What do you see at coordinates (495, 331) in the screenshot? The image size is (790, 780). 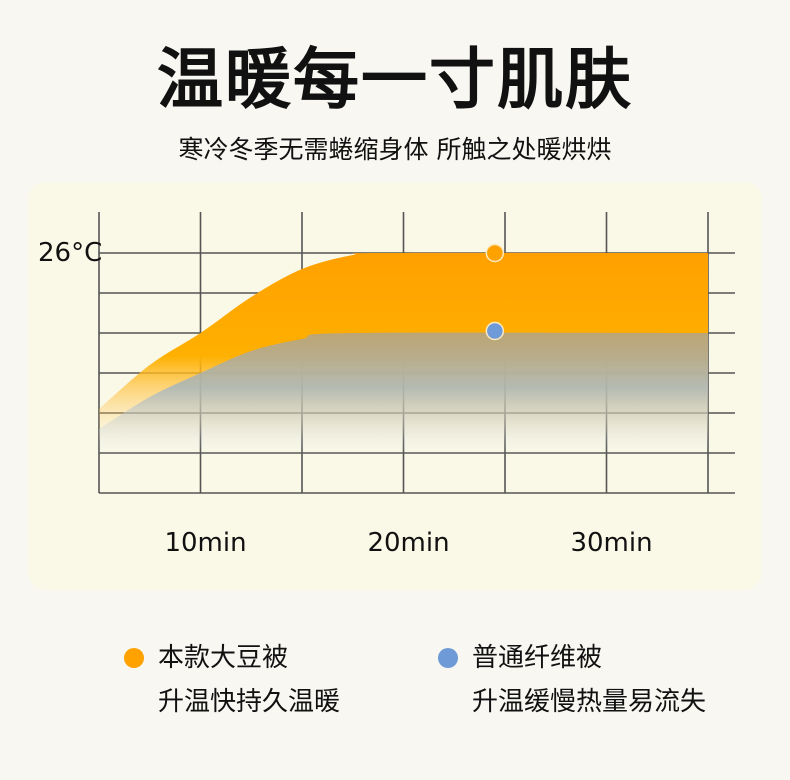 I see `fiber-quilt-marker` at bounding box center [495, 331].